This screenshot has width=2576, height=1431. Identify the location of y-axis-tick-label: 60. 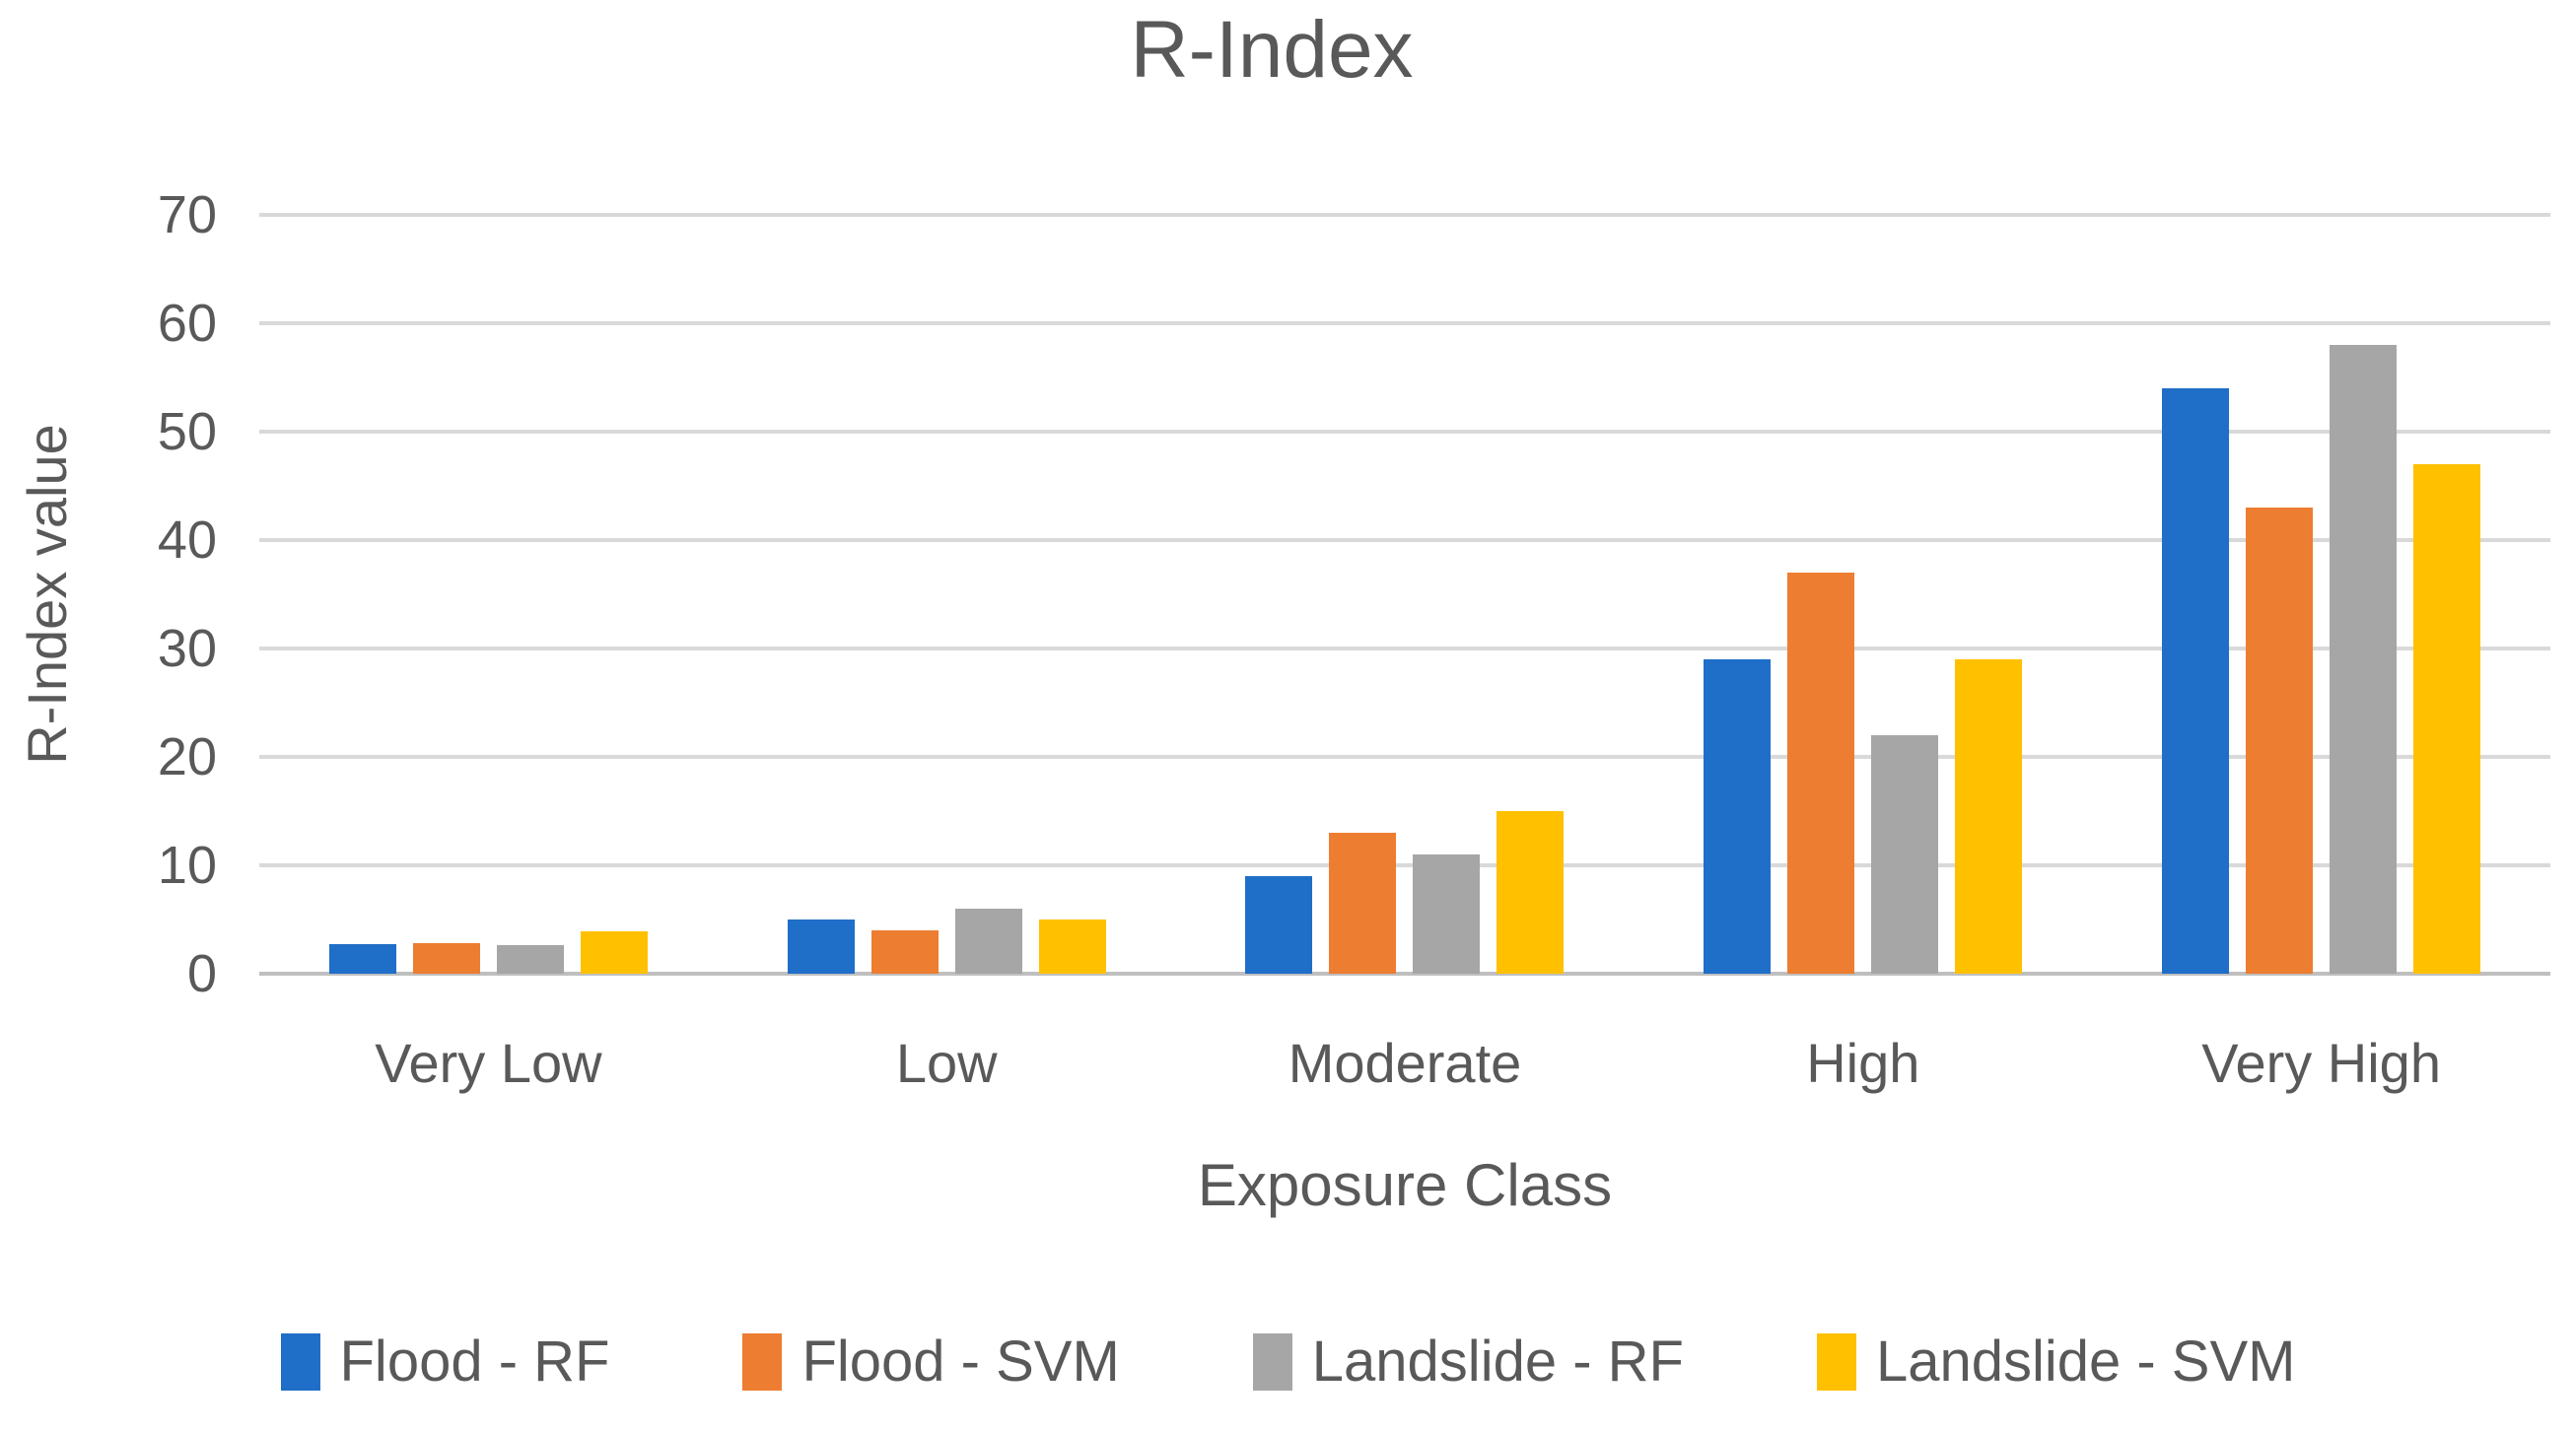
(187, 323).